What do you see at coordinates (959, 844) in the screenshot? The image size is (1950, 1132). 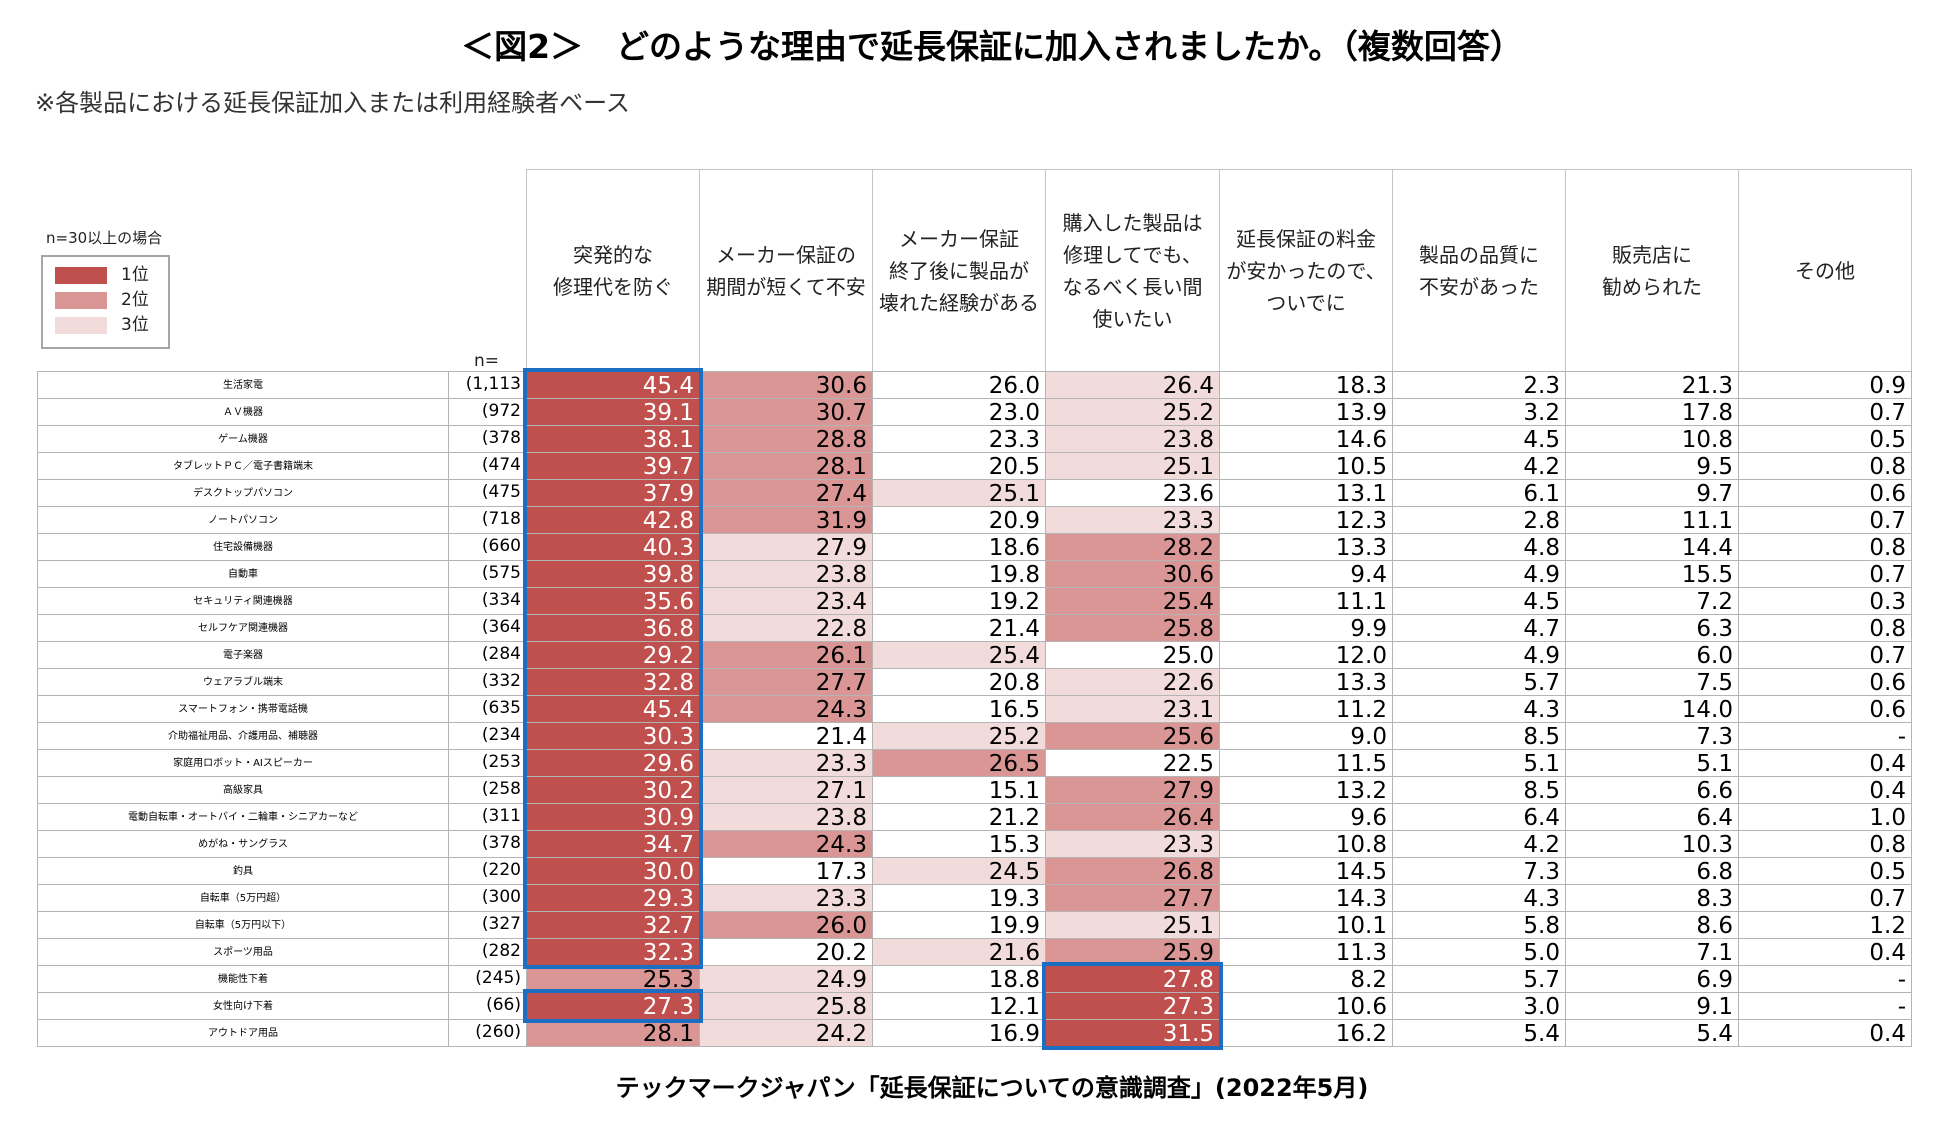 I see `value-cell: 15.3` at bounding box center [959, 844].